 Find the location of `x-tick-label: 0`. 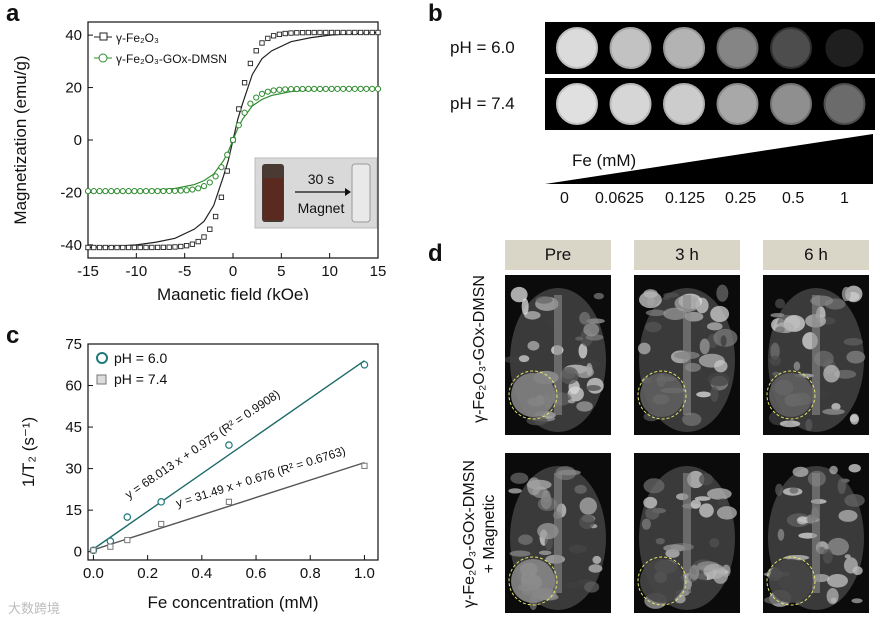

x-tick-label: 0 is located at coordinates (233, 271).